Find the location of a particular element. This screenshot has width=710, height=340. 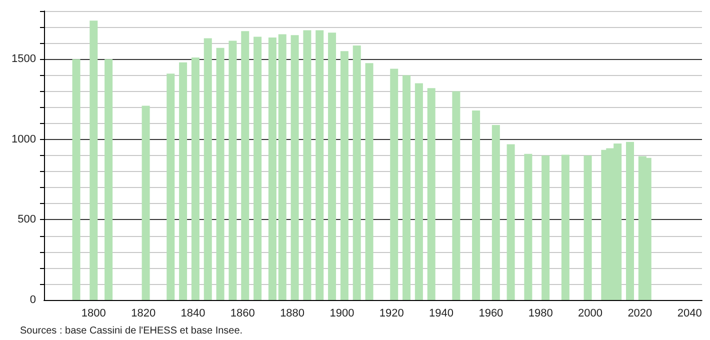

y-tick-label: 500 is located at coordinates (27, 220).